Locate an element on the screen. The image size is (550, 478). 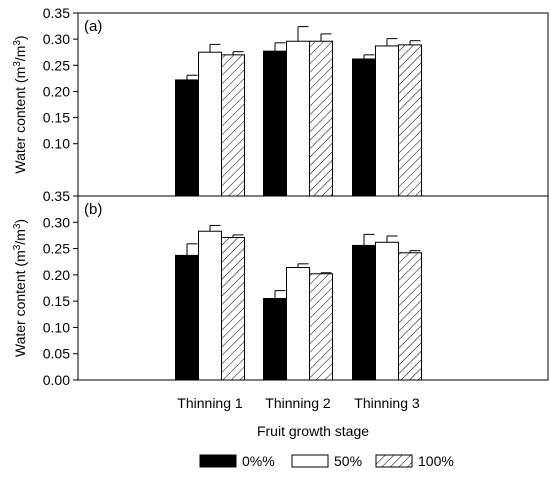
y-tick-label-1-4: 0.30 is located at coordinates (56, 39).